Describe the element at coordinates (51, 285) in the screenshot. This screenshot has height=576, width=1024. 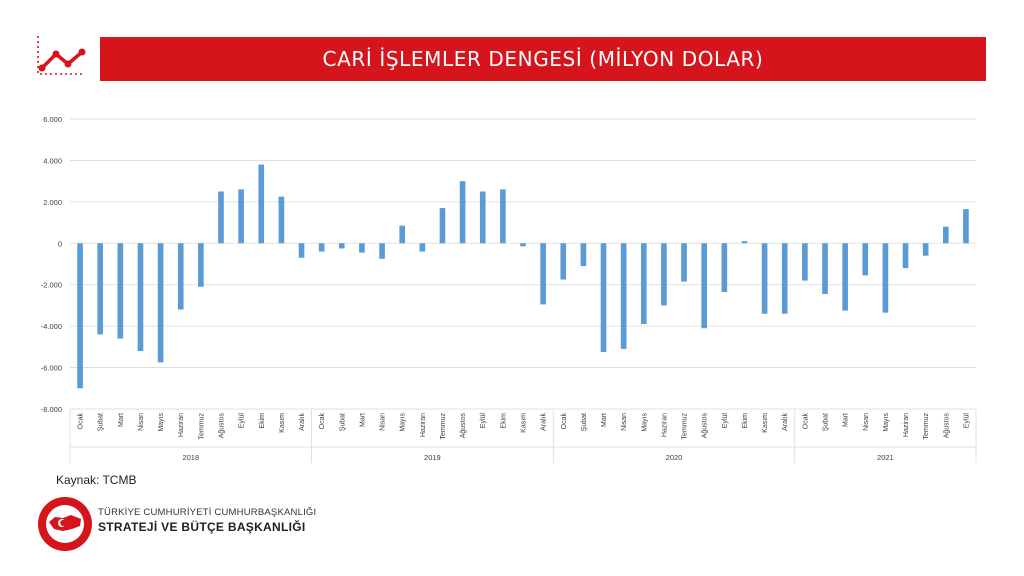
I see `y-tick-label: -2.000` at that location.